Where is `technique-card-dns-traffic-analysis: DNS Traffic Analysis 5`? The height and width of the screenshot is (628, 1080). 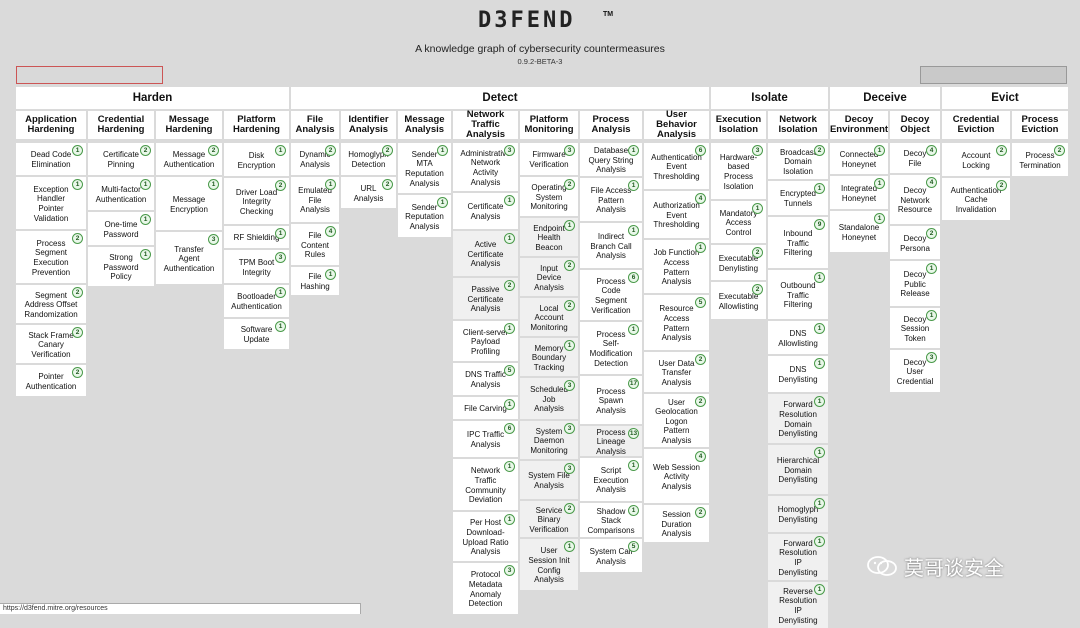 technique-card-dns-traffic-analysis: DNS Traffic Analysis 5 is located at coordinates (485, 379).